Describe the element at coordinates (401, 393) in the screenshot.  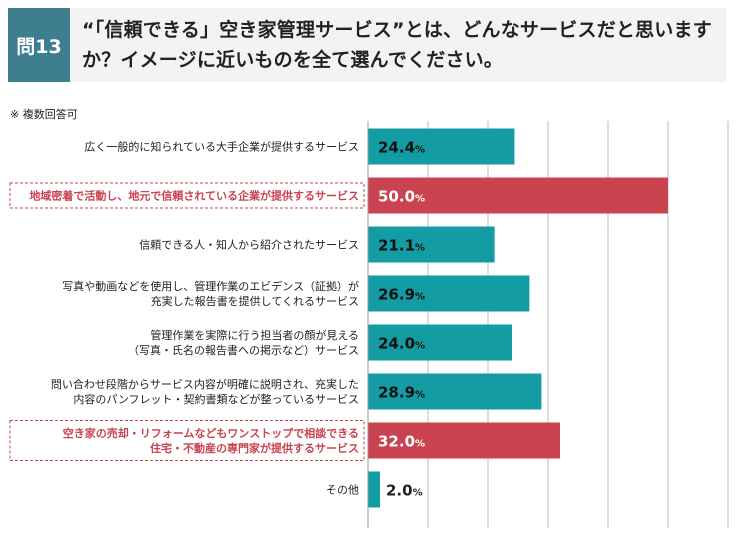
I see `value-label-5: 28.9%` at that location.